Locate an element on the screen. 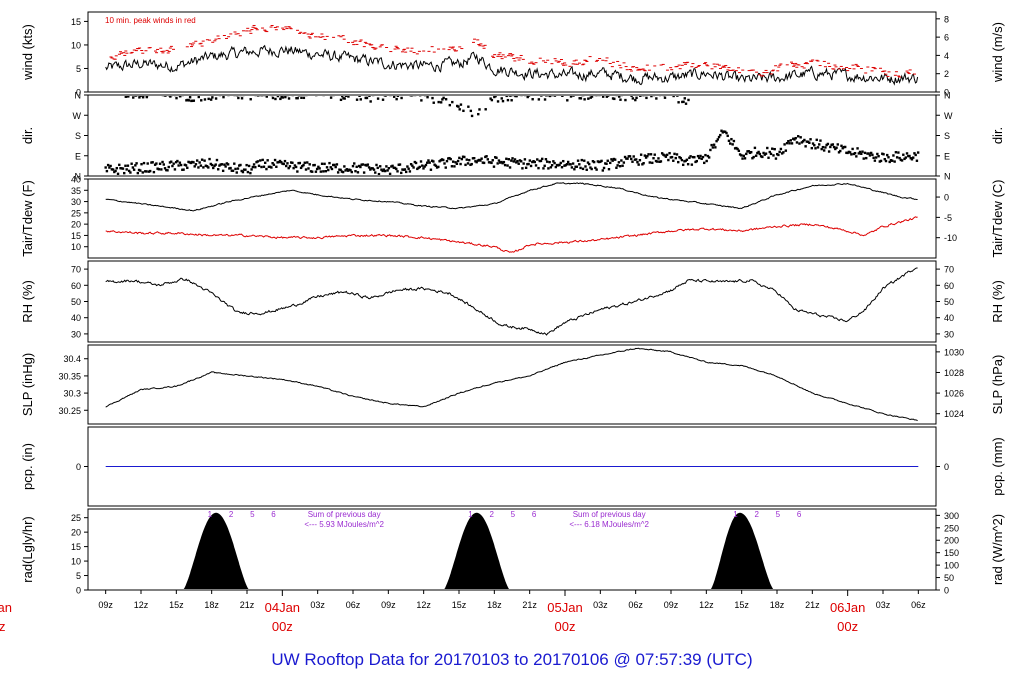  y-tick-label: W is located at coordinates (77, 116).